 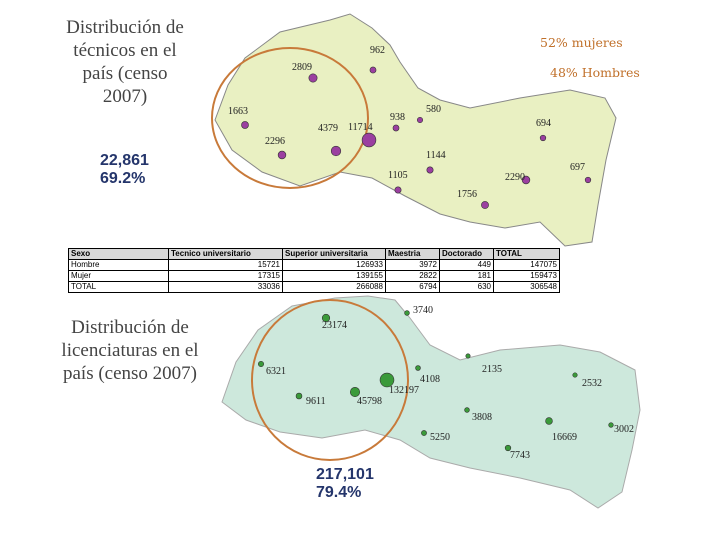 What do you see at coordinates (328, 128) in the screenshot?
I see `map-label: 4379` at bounding box center [328, 128].